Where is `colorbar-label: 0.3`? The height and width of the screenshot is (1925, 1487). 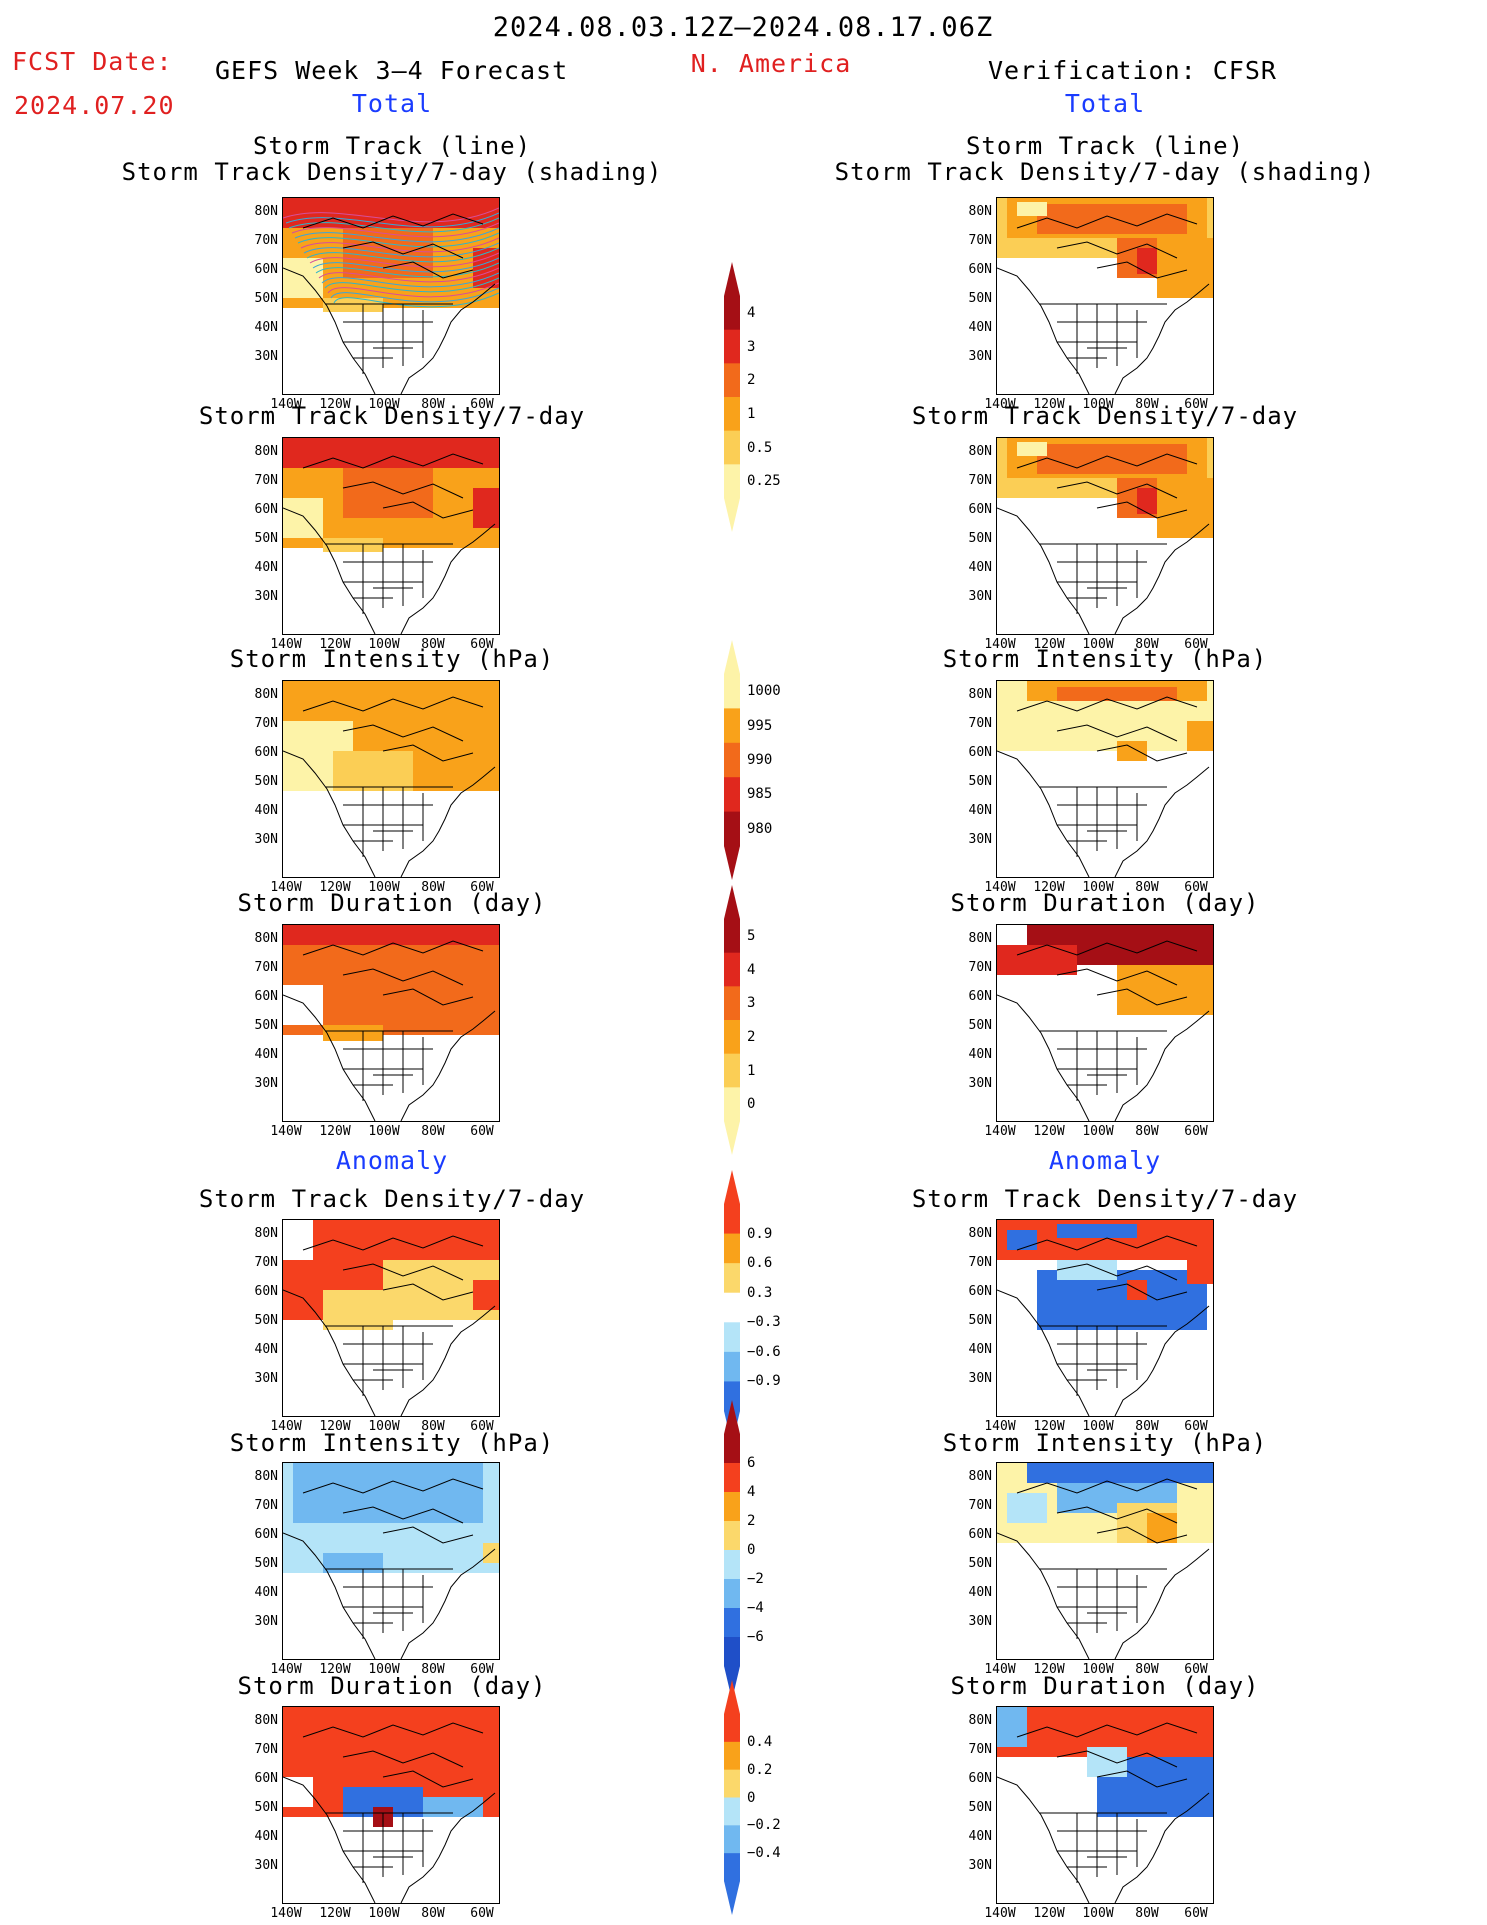 colorbar-label: 0.3 is located at coordinates (760, 1292).